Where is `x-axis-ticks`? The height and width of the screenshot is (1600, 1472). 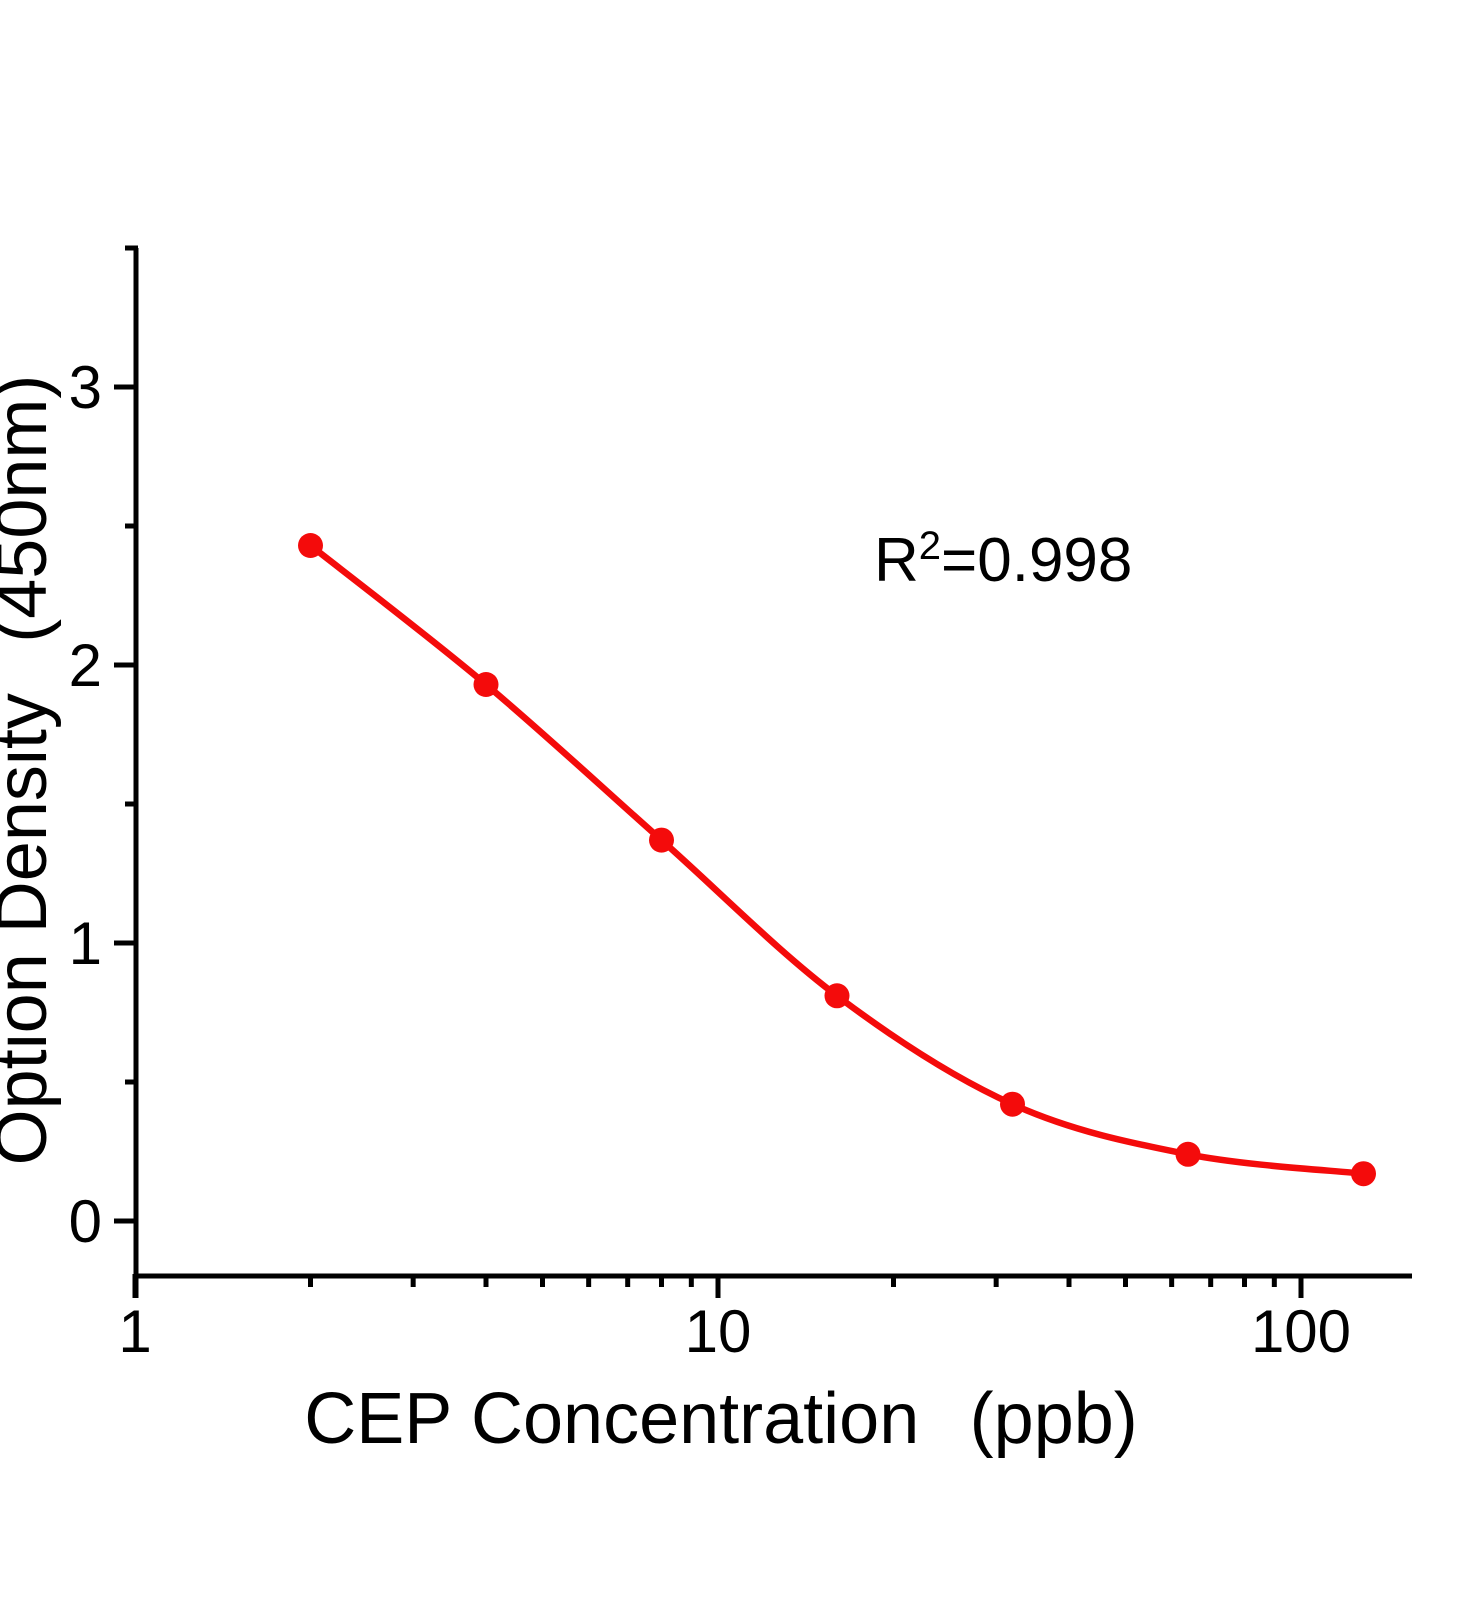
x-axis-ticks is located at coordinates (718, 1286).